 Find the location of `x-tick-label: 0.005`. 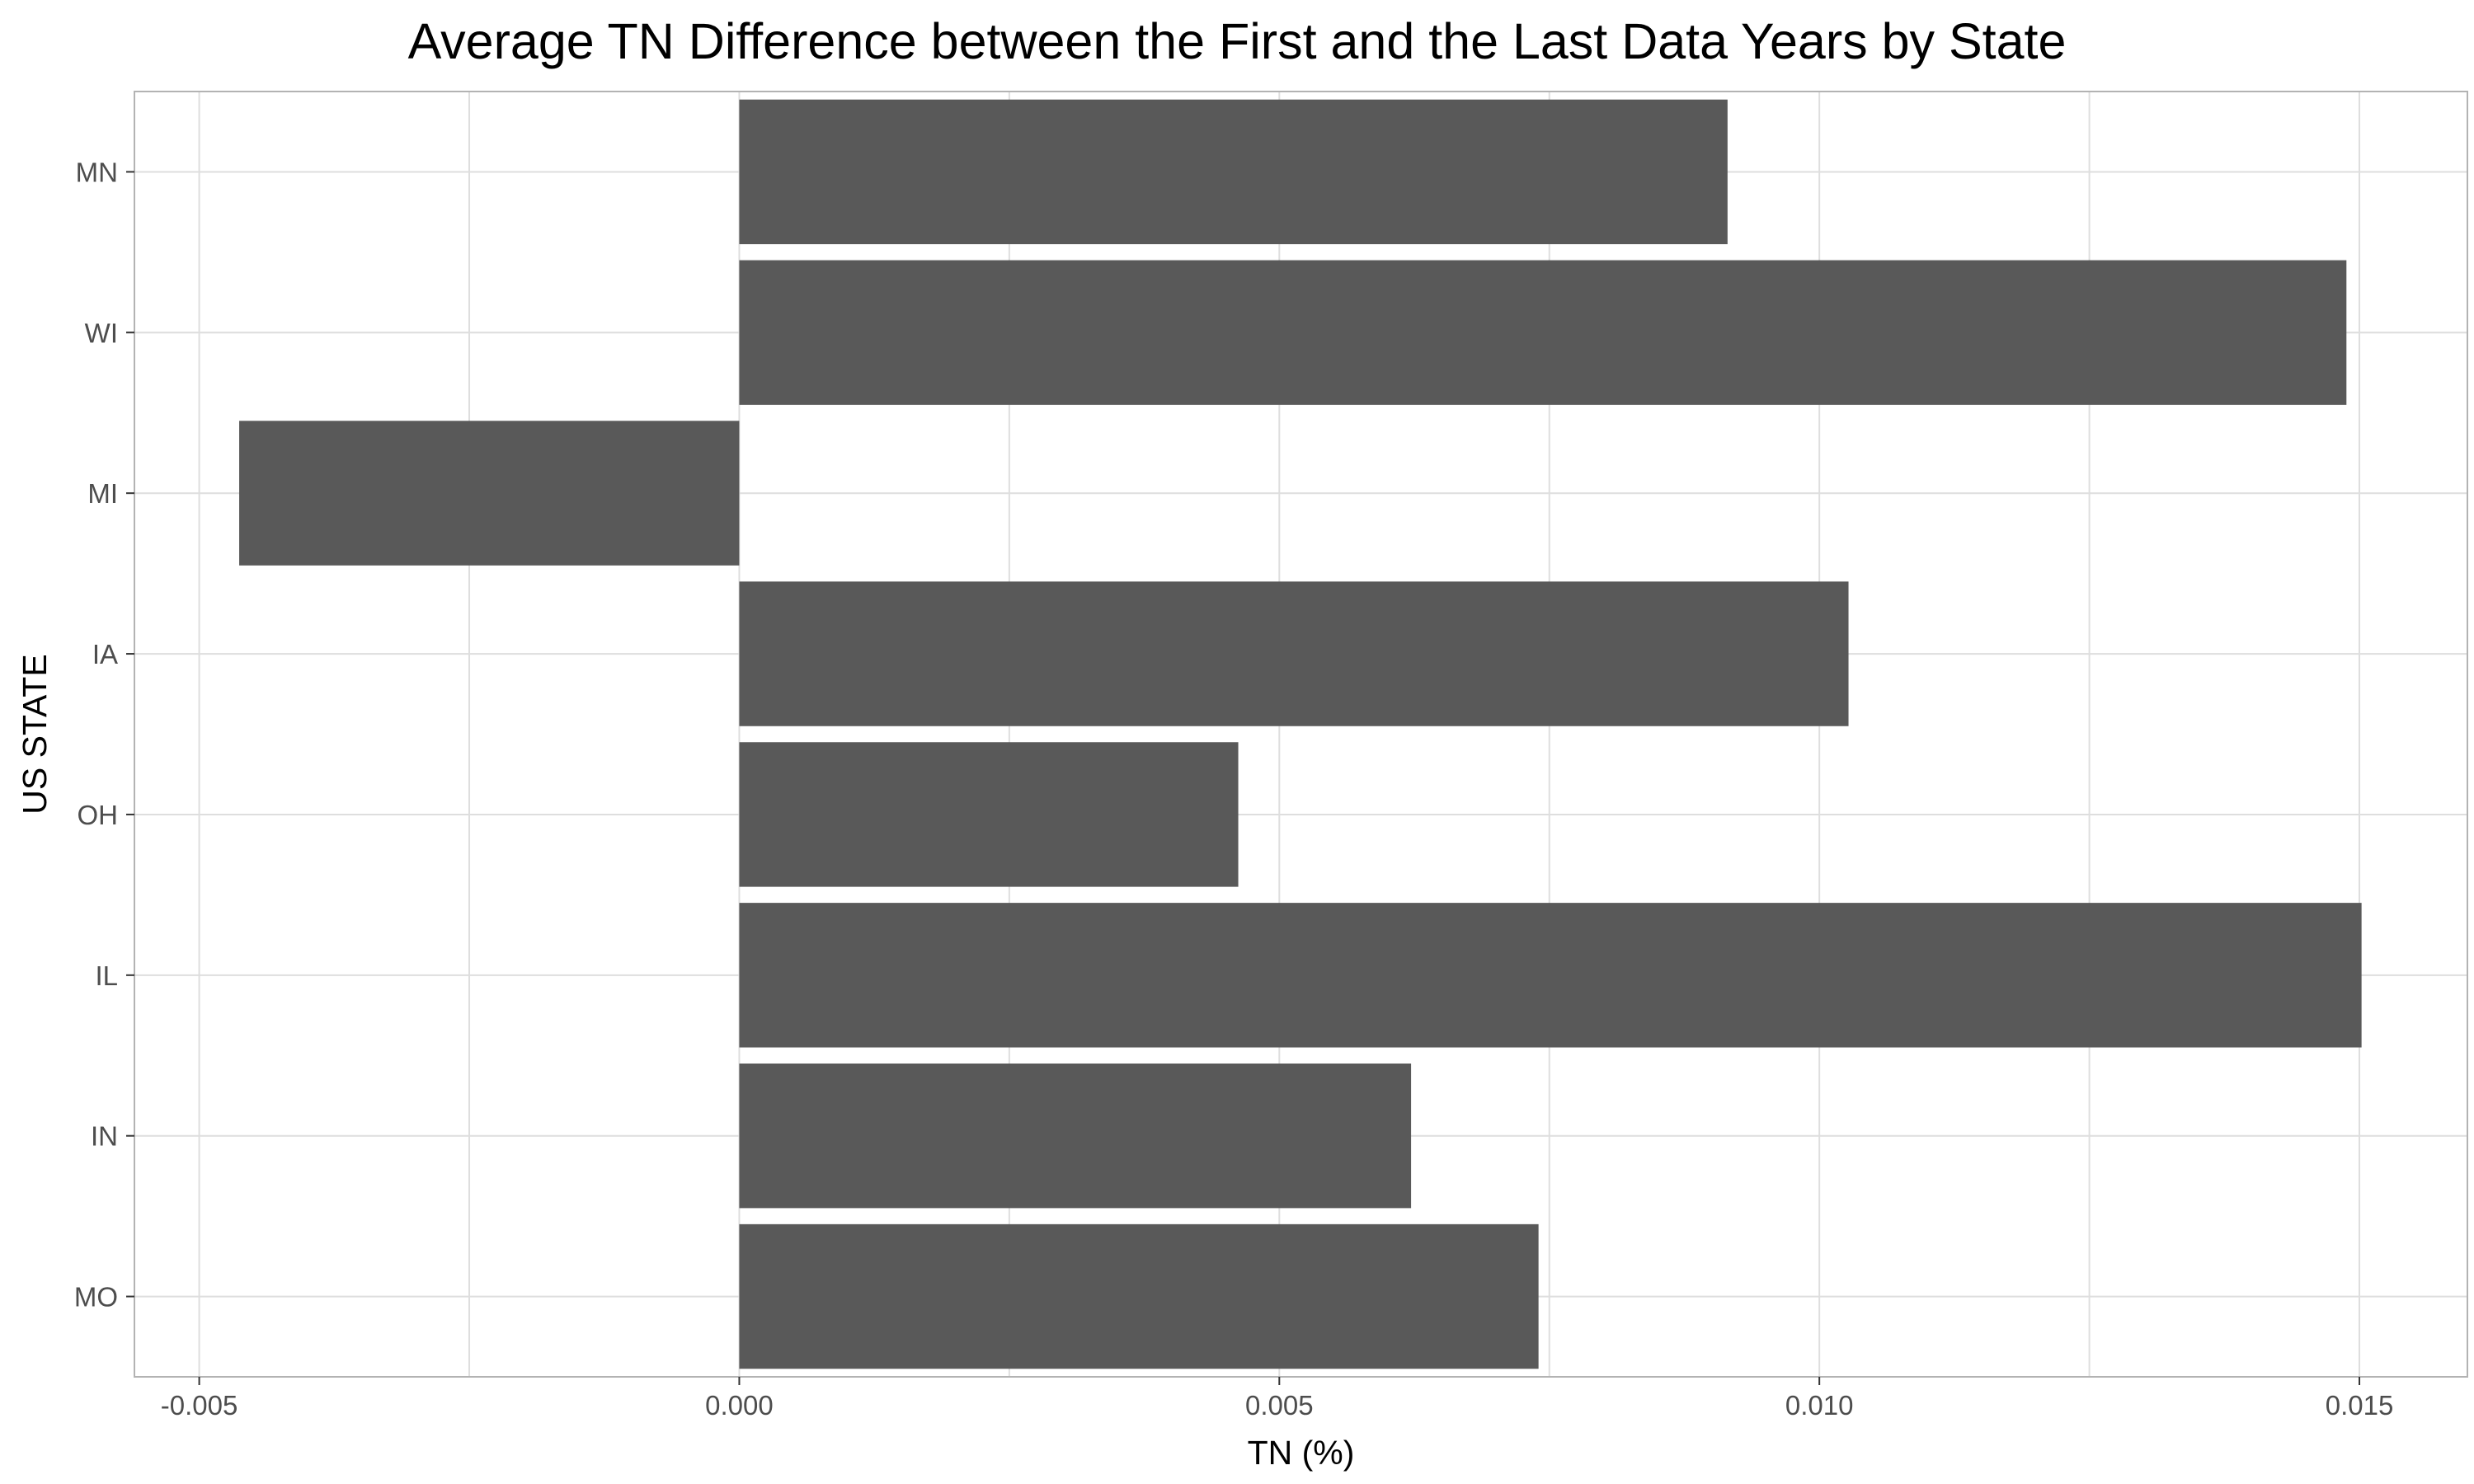

x-tick-label: 0.005 is located at coordinates (1279, 1405).